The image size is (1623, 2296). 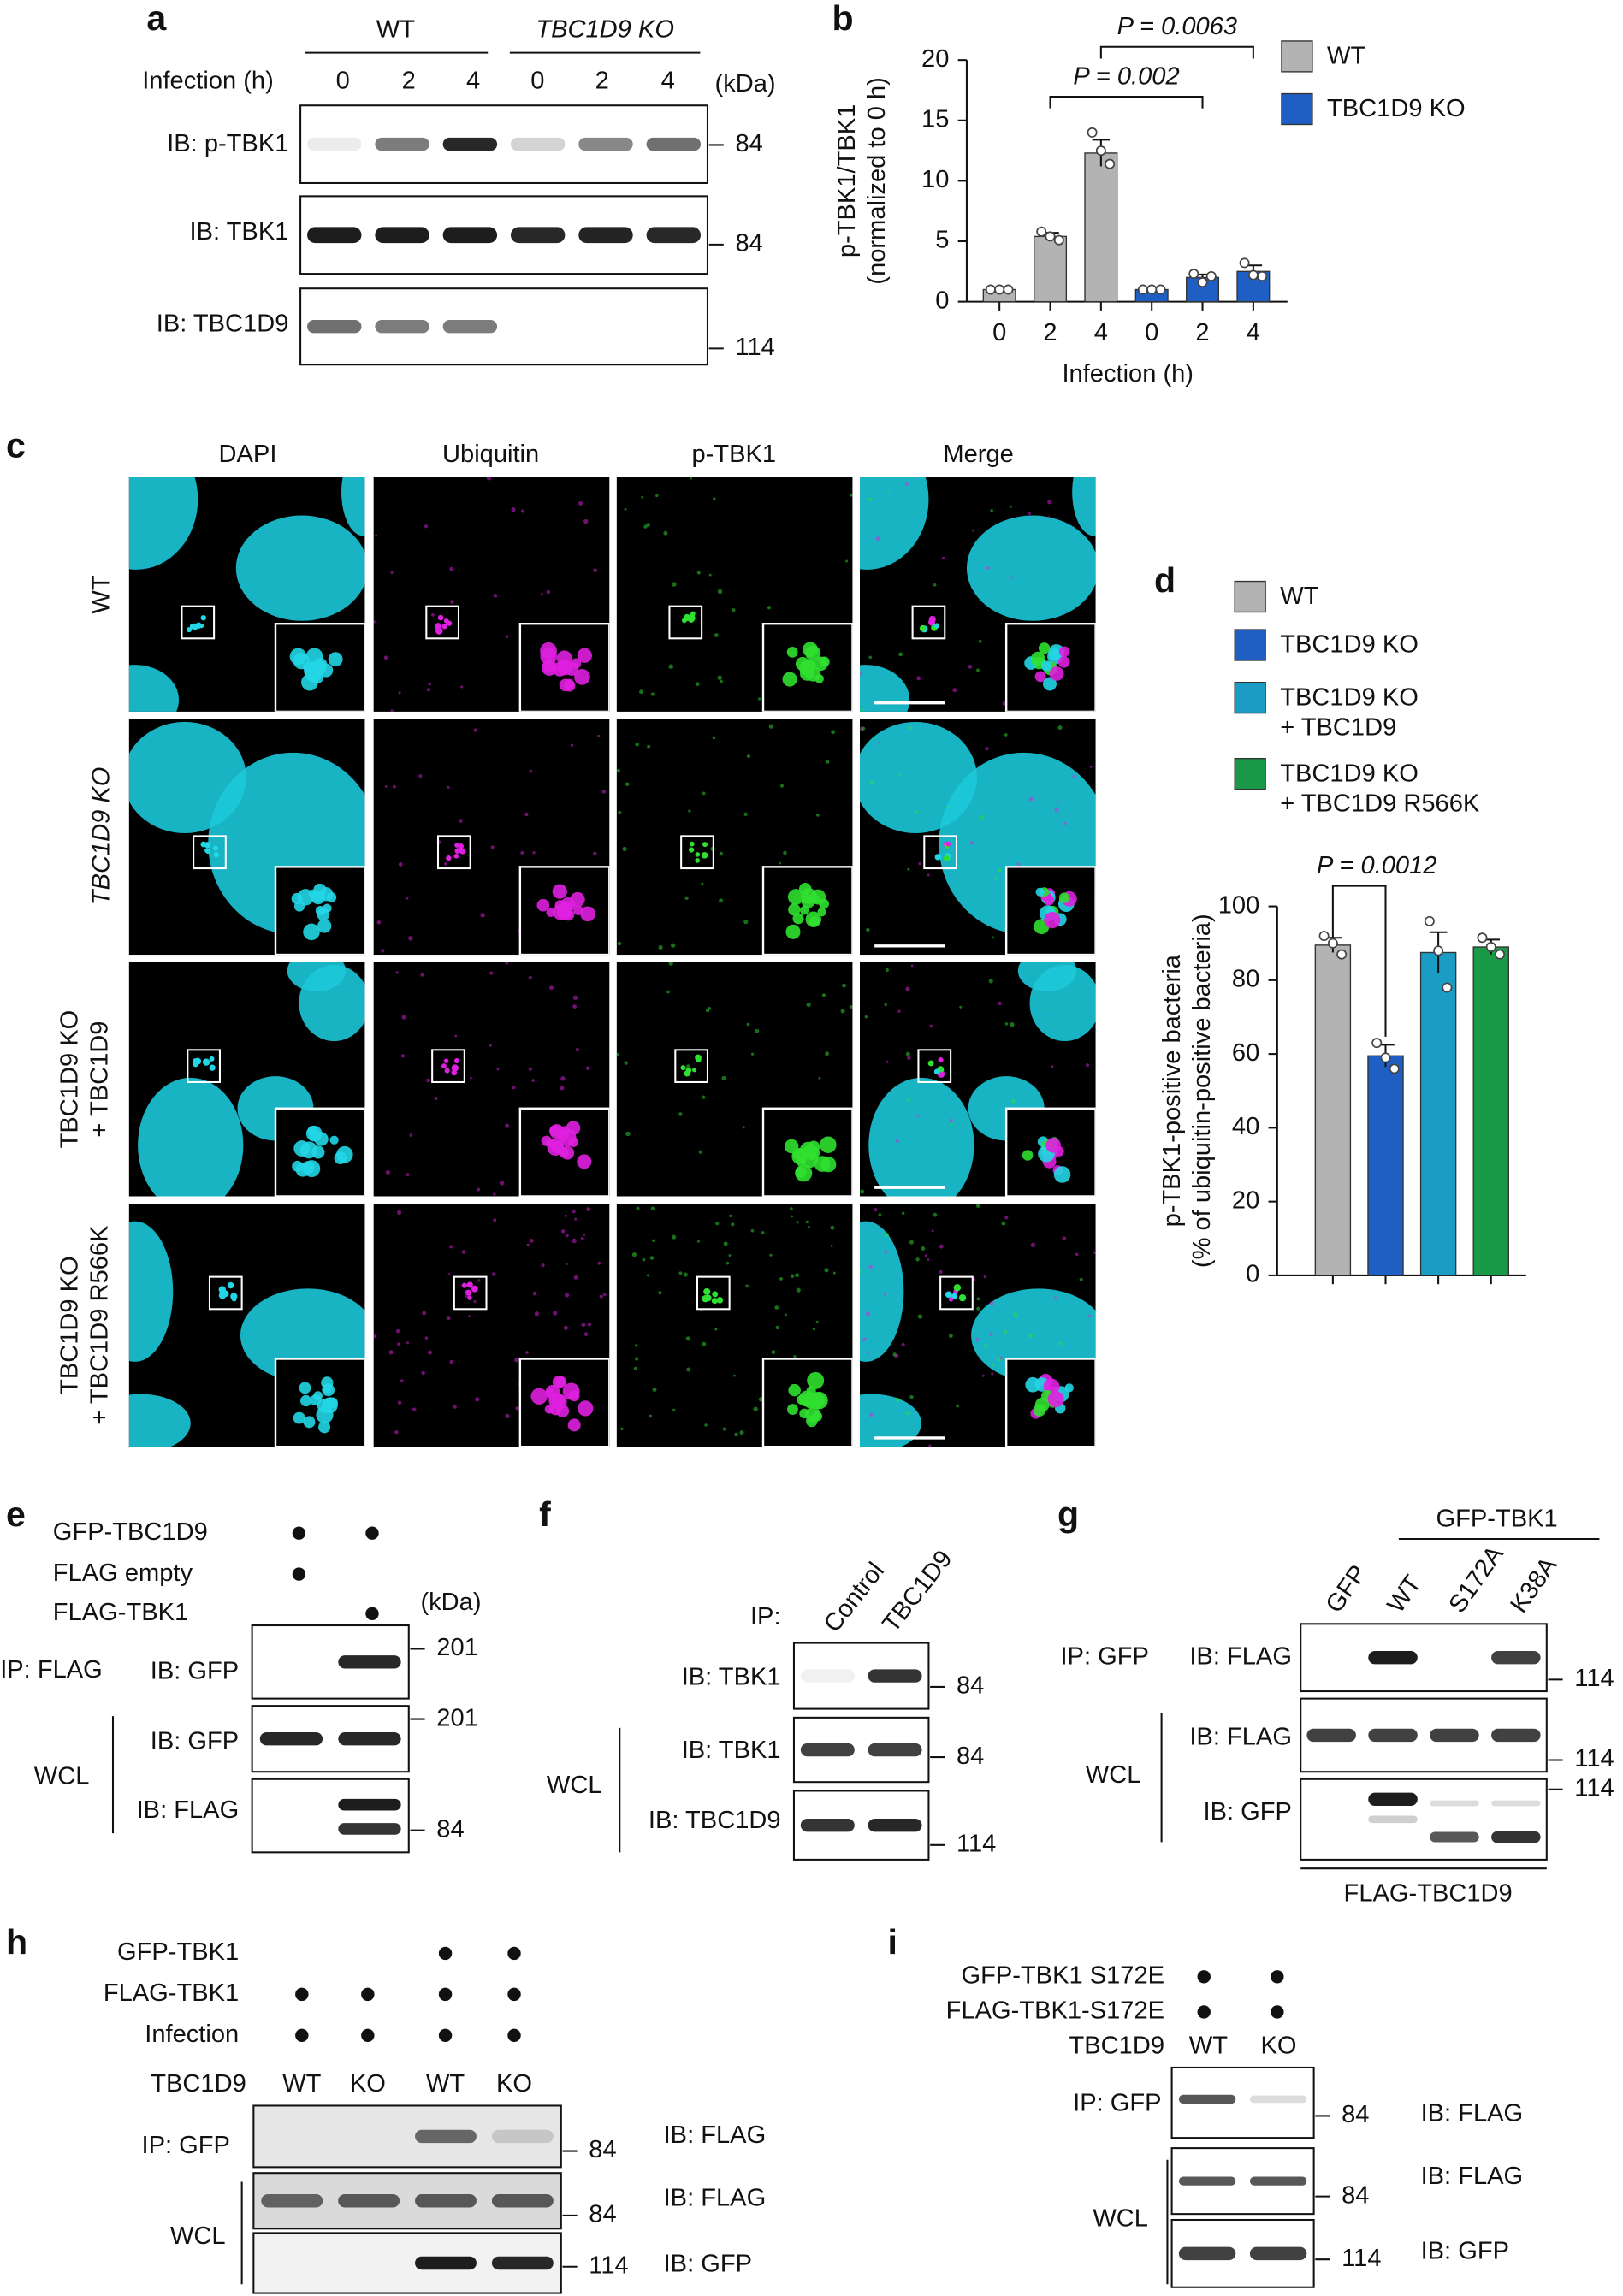 I want to click on y-tick-label: 20, so click(x=935, y=59).